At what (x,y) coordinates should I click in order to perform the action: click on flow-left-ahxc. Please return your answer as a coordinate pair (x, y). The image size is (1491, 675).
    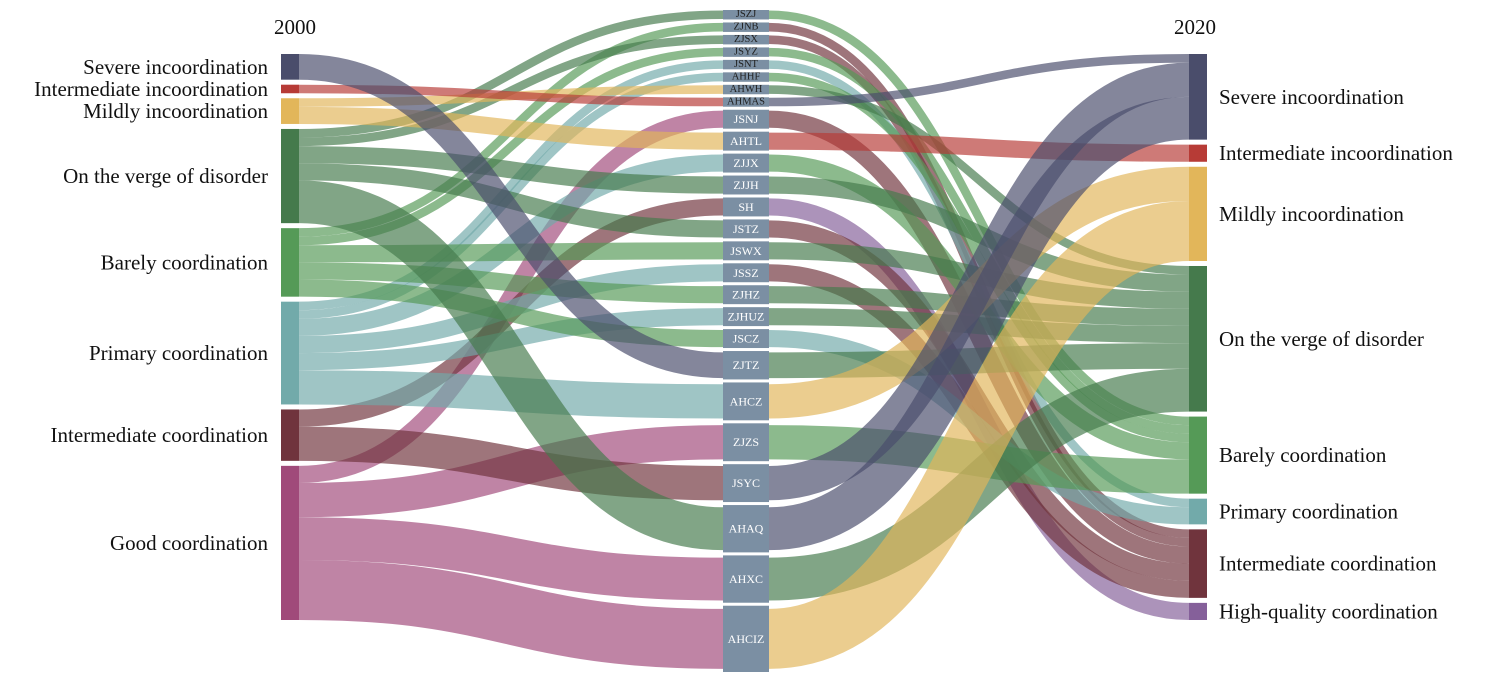
    Looking at the image, I should click on (511, 559).